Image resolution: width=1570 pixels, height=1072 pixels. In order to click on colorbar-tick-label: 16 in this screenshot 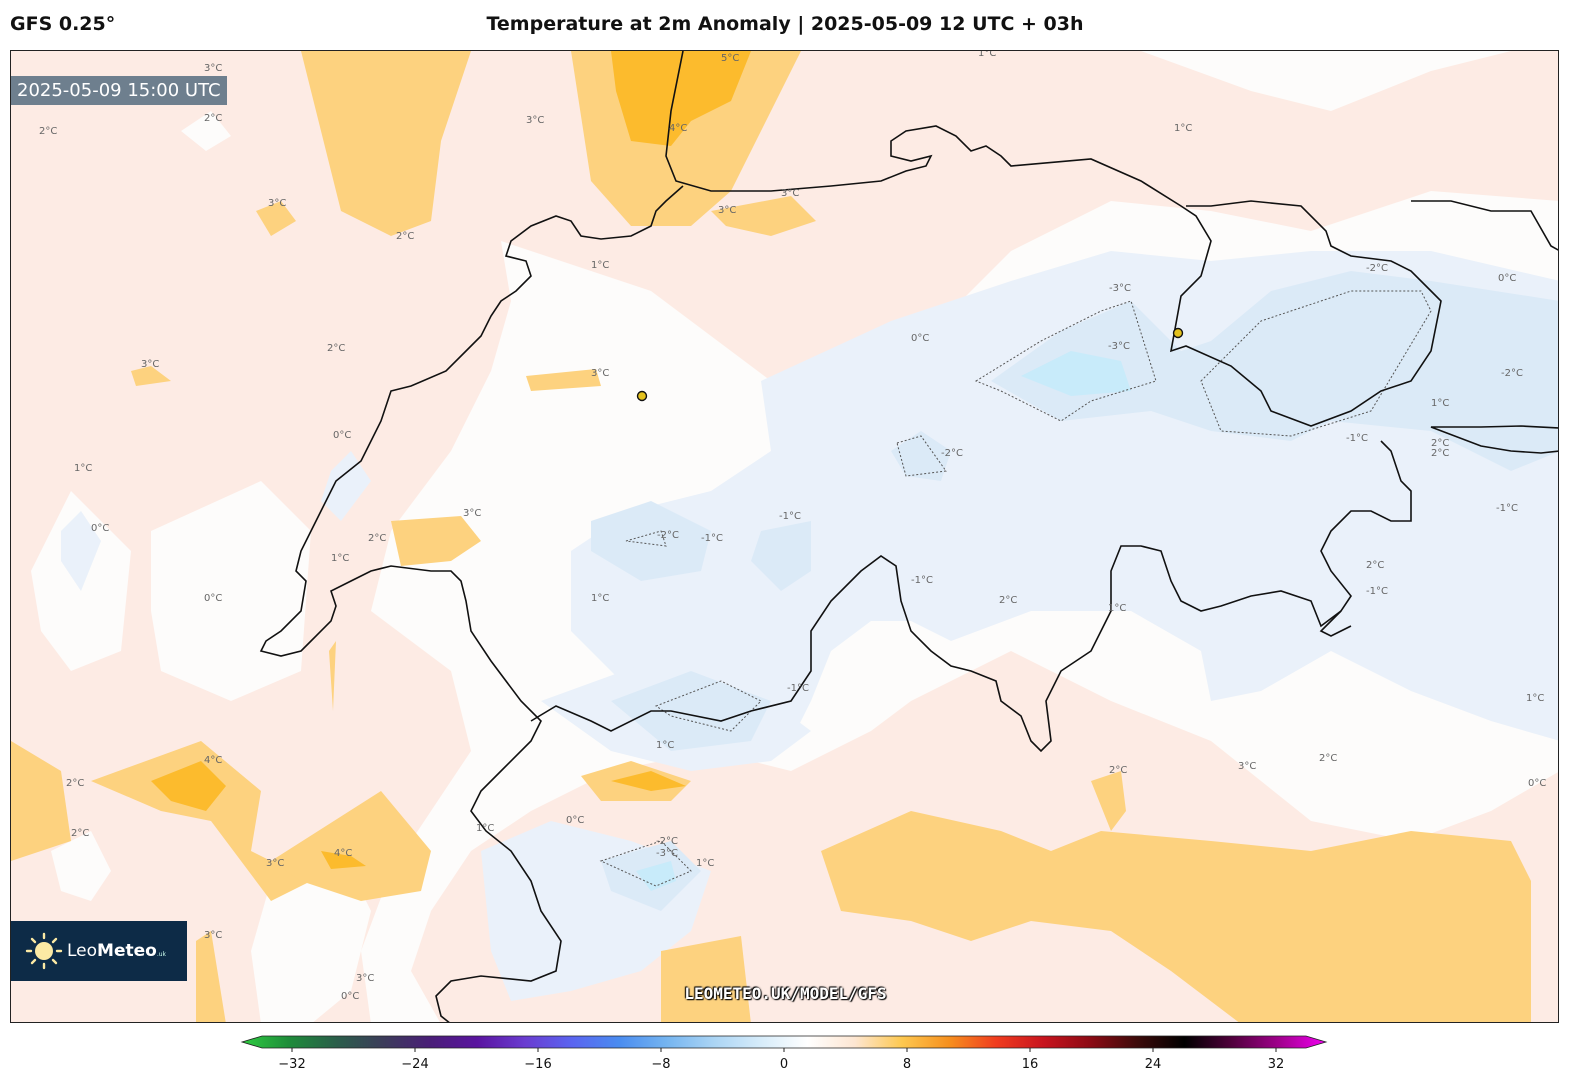, I will do `click(1030, 1064)`.